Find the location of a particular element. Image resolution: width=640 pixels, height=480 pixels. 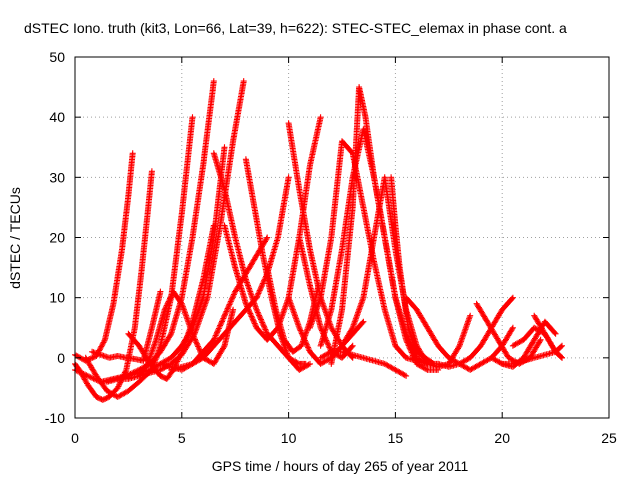

y-tick-label: 20 is located at coordinates (57, 238).